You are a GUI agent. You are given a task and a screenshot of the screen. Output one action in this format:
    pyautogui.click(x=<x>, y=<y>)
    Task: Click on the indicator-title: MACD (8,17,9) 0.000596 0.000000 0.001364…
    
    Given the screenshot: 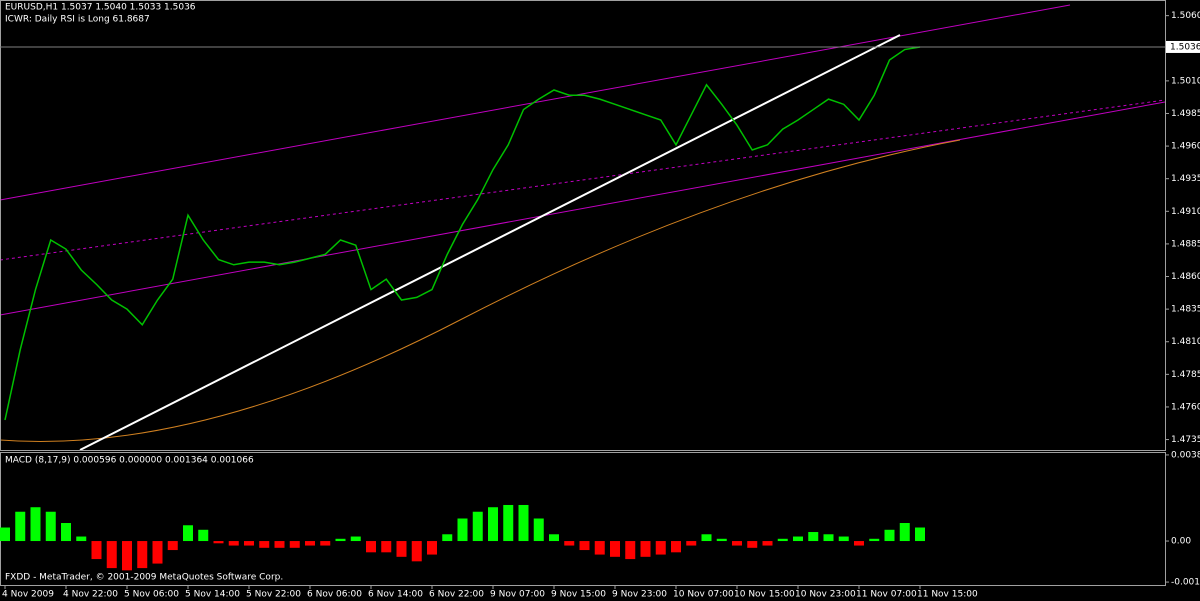 What is the action you would take?
    pyautogui.click(x=129, y=461)
    